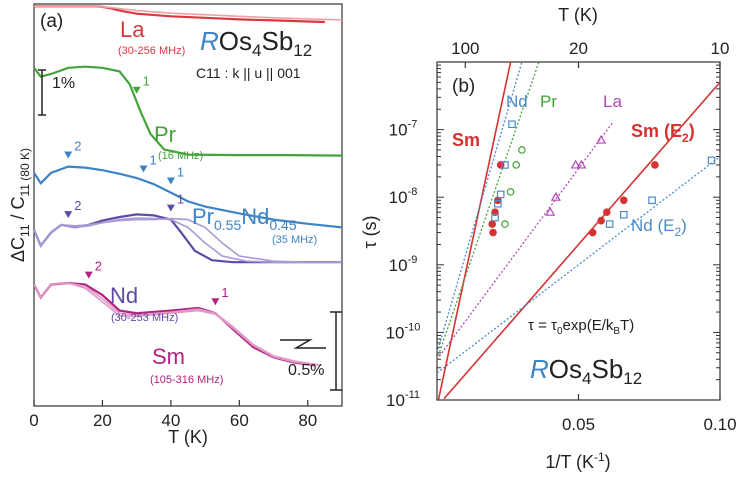  What do you see at coordinates (132, 29) in the screenshot?
I see `series-label-la: La` at bounding box center [132, 29].